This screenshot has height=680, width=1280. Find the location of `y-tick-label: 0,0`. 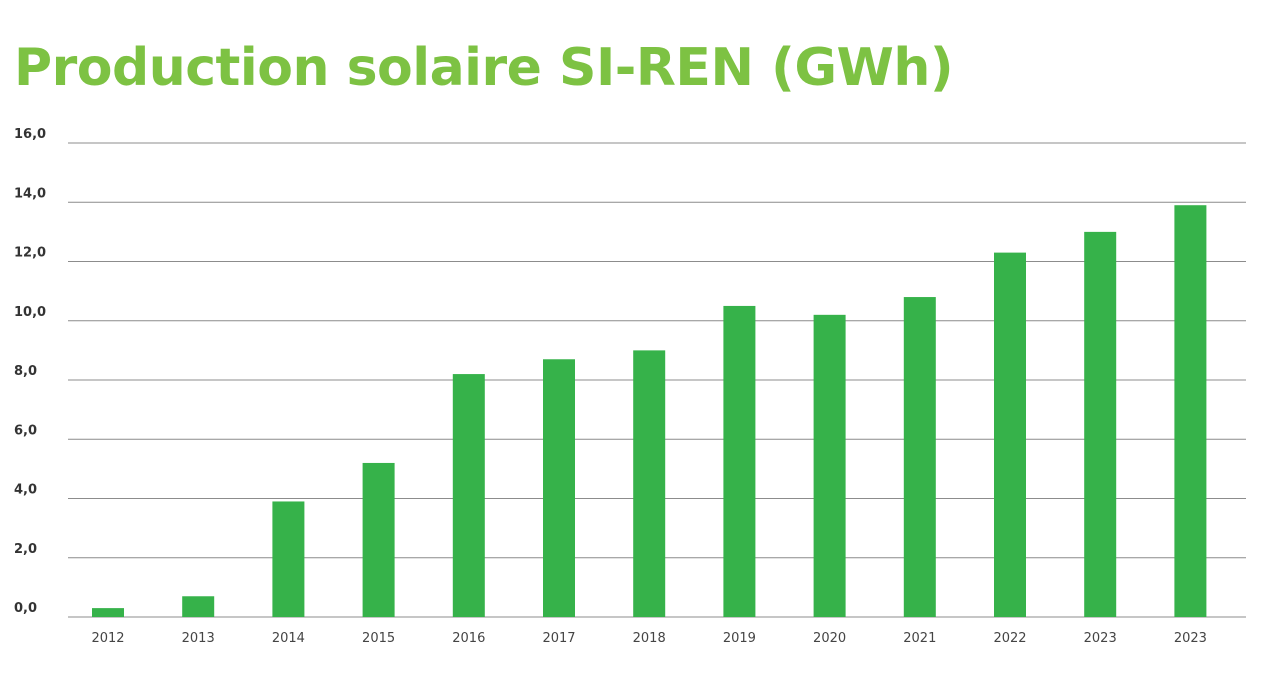

y-tick-label: 0,0 is located at coordinates (25, 608).